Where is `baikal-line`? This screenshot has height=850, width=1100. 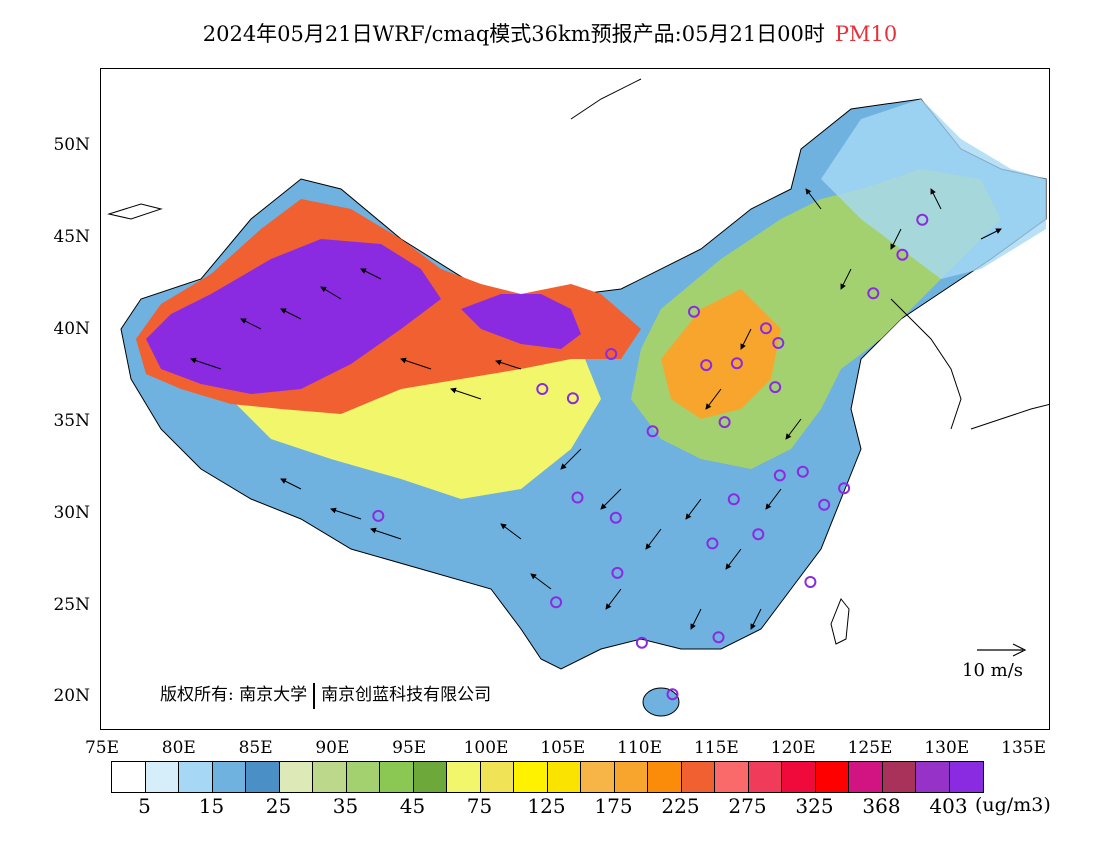 baikal-line is located at coordinates (606, 99).